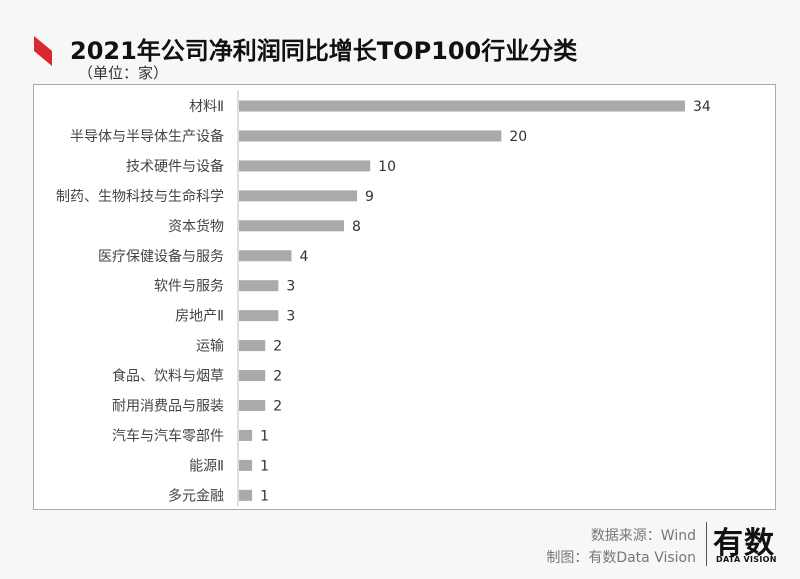 This screenshot has width=800, height=579. Describe the element at coordinates (356, 227) in the screenshot. I see `bar-value-label: 8` at that location.